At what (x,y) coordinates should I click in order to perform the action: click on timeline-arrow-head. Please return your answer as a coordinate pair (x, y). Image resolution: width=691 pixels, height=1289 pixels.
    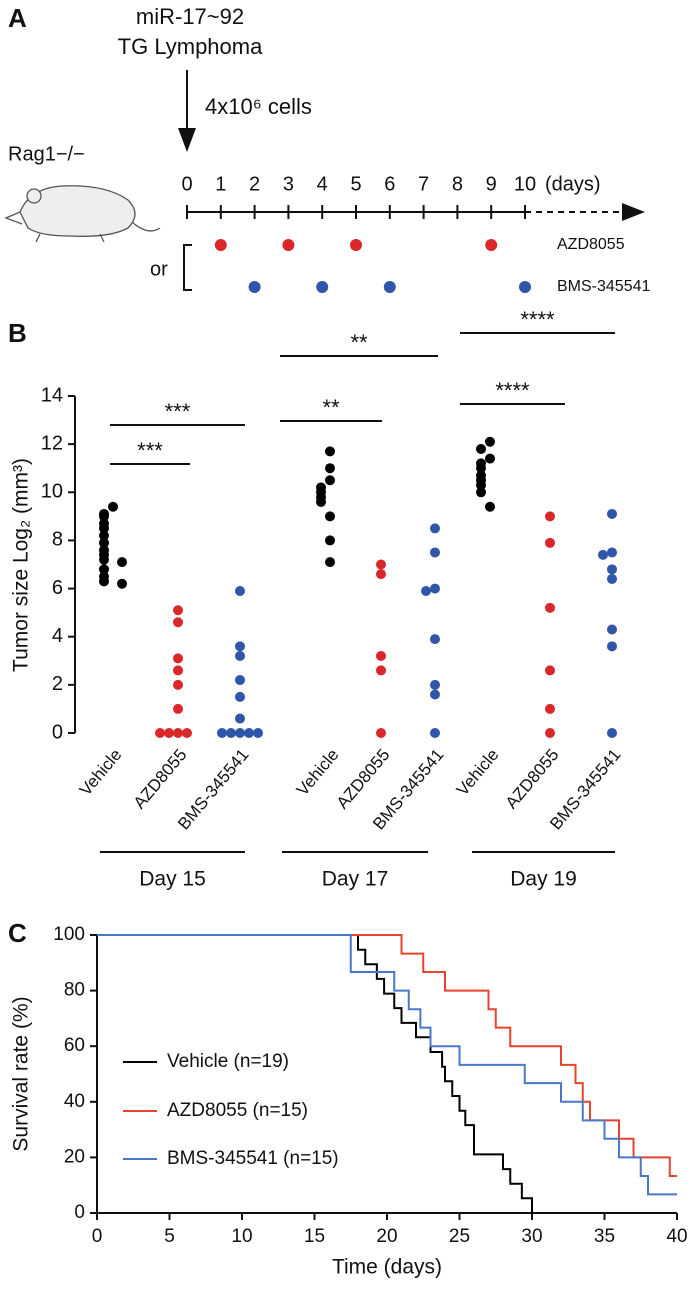
    Looking at the image, I should click on (633, 212).